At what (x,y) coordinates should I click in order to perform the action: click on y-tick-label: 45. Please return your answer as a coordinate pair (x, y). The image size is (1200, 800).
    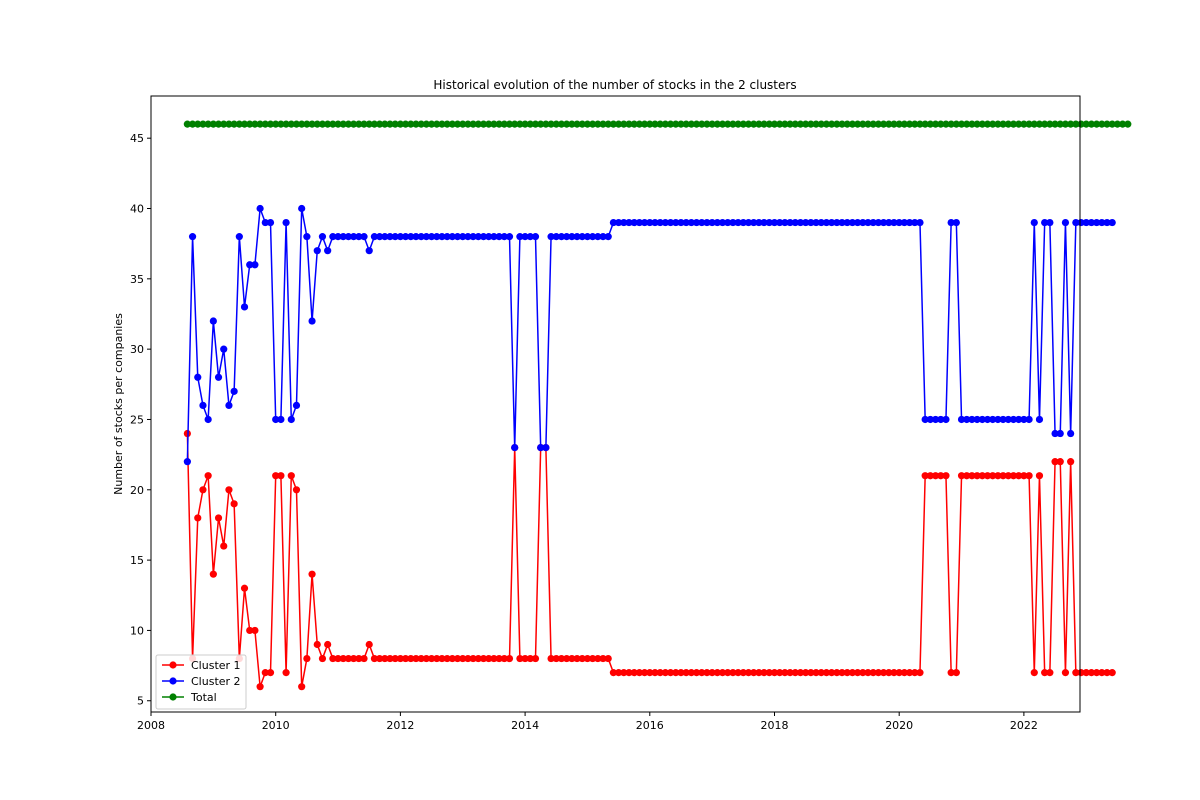
    Looking at the image, I should click on (137, 138).